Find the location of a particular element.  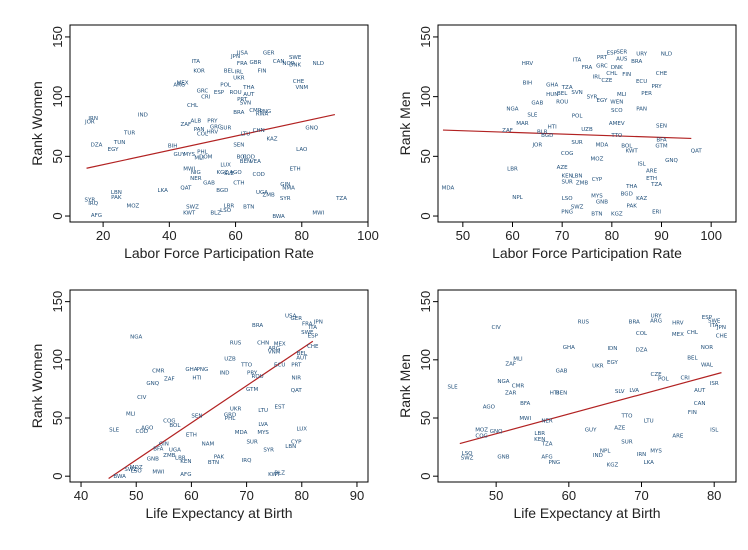

x-tick-label: 40 is located at coordinates (169, 235).